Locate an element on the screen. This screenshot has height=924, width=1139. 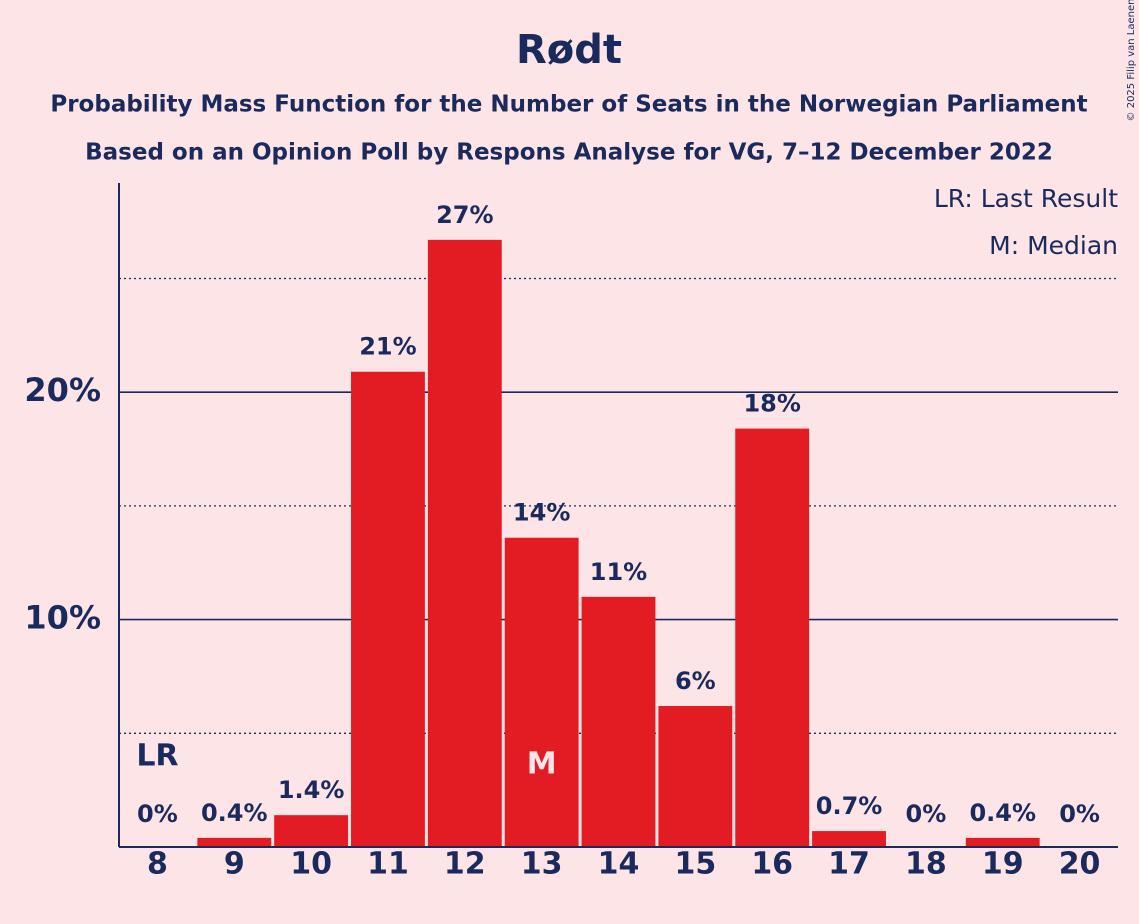
chart-title: Rødt is located at coordinates (569, 50).